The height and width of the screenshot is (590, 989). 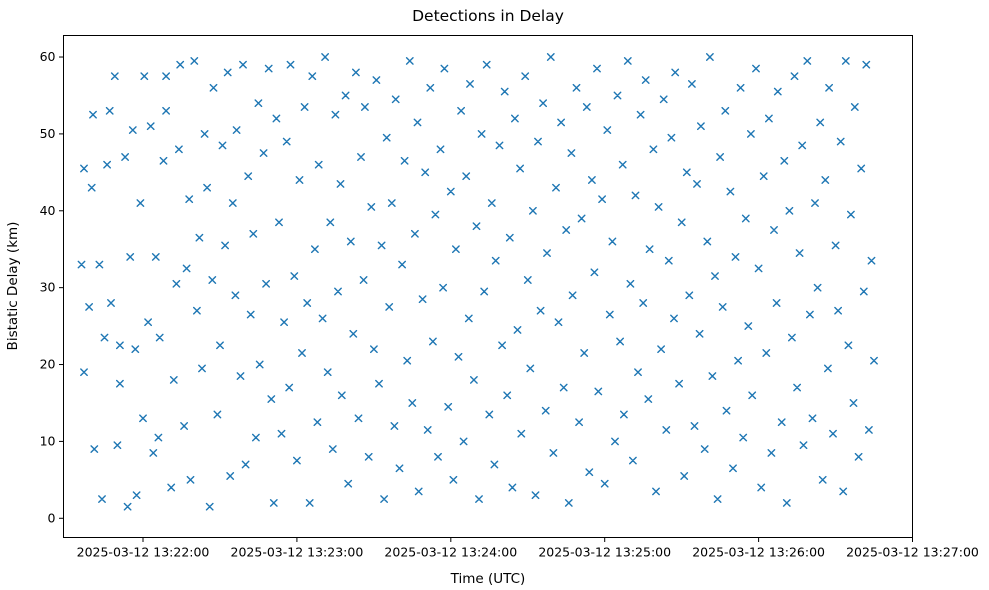 What do you see at coordinates (48, 287) in the screenshot?
I see `y-tick-label: 30` at bounding box center [48, 287].